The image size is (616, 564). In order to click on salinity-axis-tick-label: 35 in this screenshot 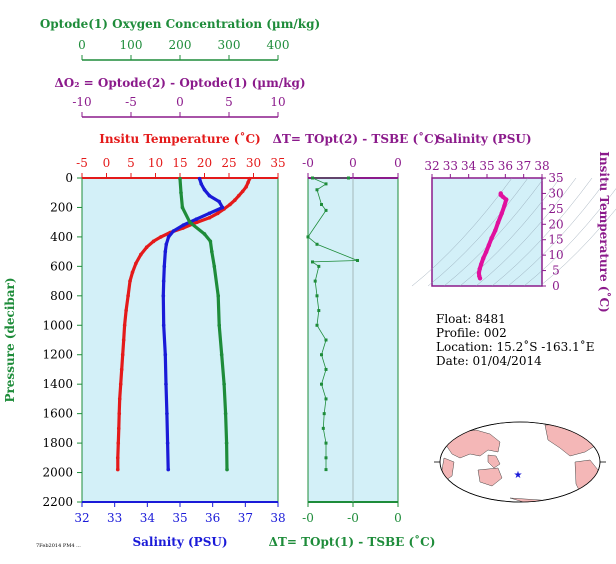, I will do `click(179, 518)`.